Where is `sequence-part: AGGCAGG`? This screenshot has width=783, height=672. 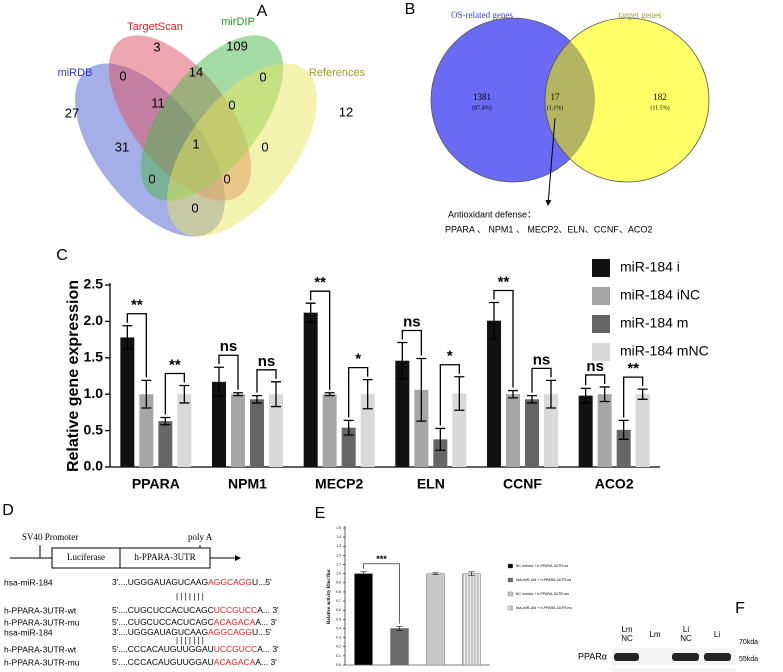
sequence-part: AGGCAGG is located at coordinates (230, 582).